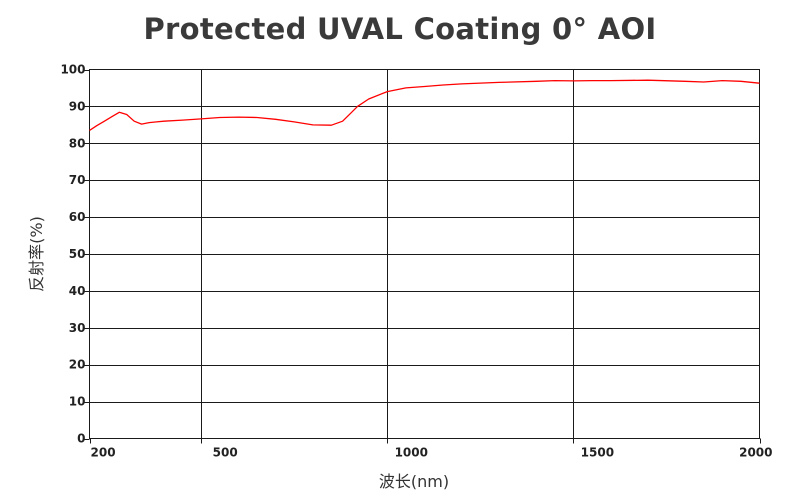 This screenshot has height=500, width=800. Describe the element at coordinates (77, 106) in the screenshot. I see `y-tick-label: 90` at that location.